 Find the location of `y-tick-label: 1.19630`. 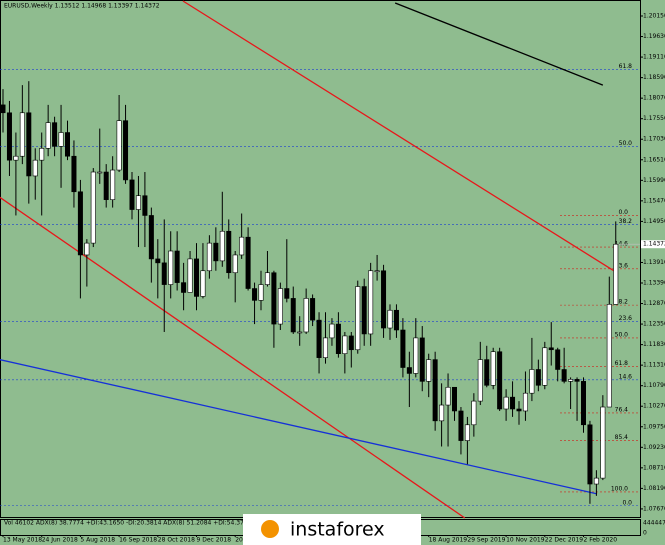

y-tick-label: 1.19630 is located at coordinates (654, 36).